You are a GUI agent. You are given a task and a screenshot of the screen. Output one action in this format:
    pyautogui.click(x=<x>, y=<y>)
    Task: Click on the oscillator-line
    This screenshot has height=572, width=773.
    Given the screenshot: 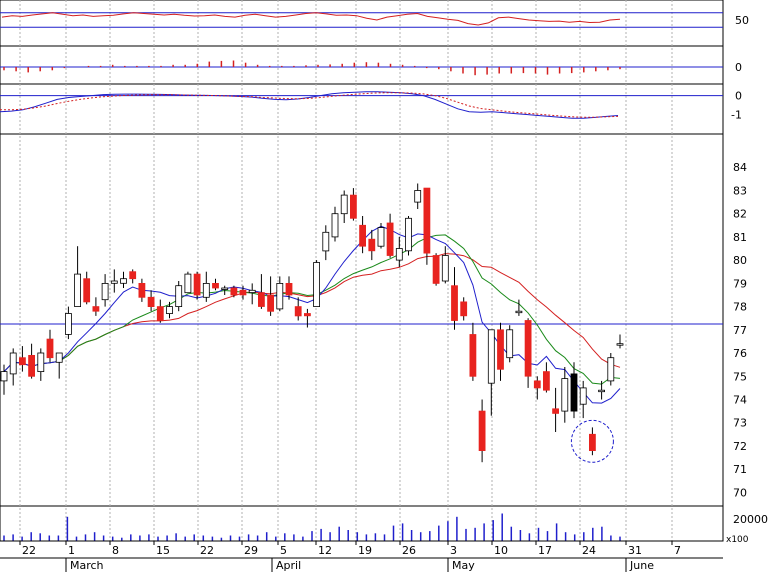 What is the action you would take?
    pyautogui.click(x=311, y=19)
    